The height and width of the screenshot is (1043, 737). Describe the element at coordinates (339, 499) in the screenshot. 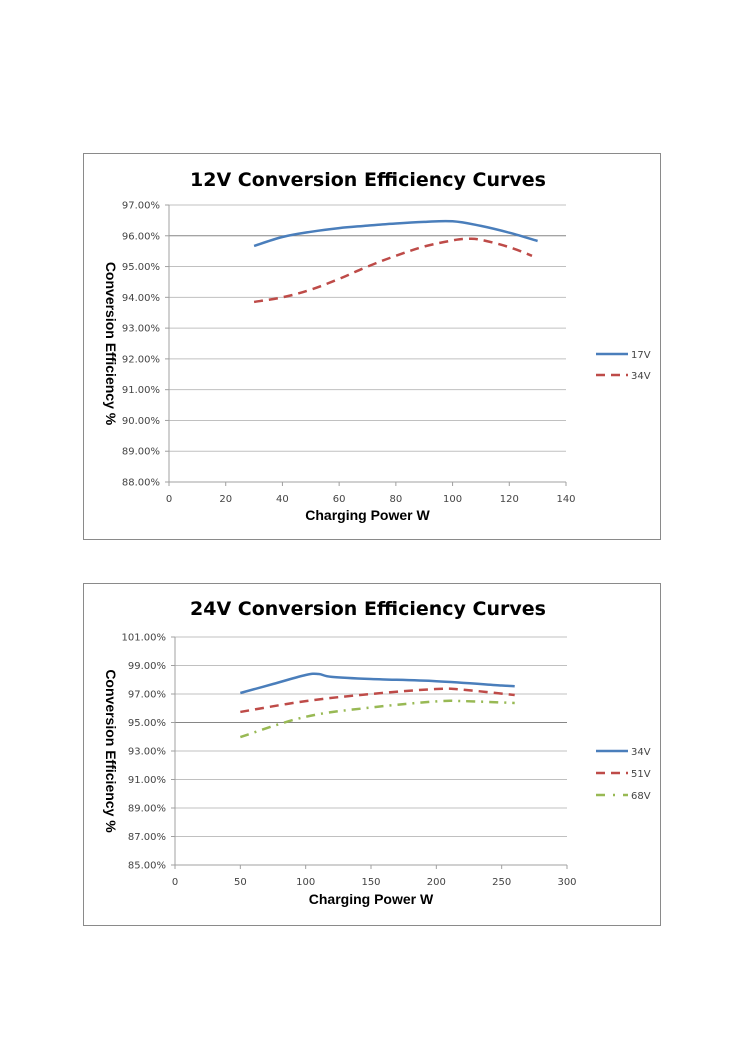

I see `x-tick-label: 60` at that location.